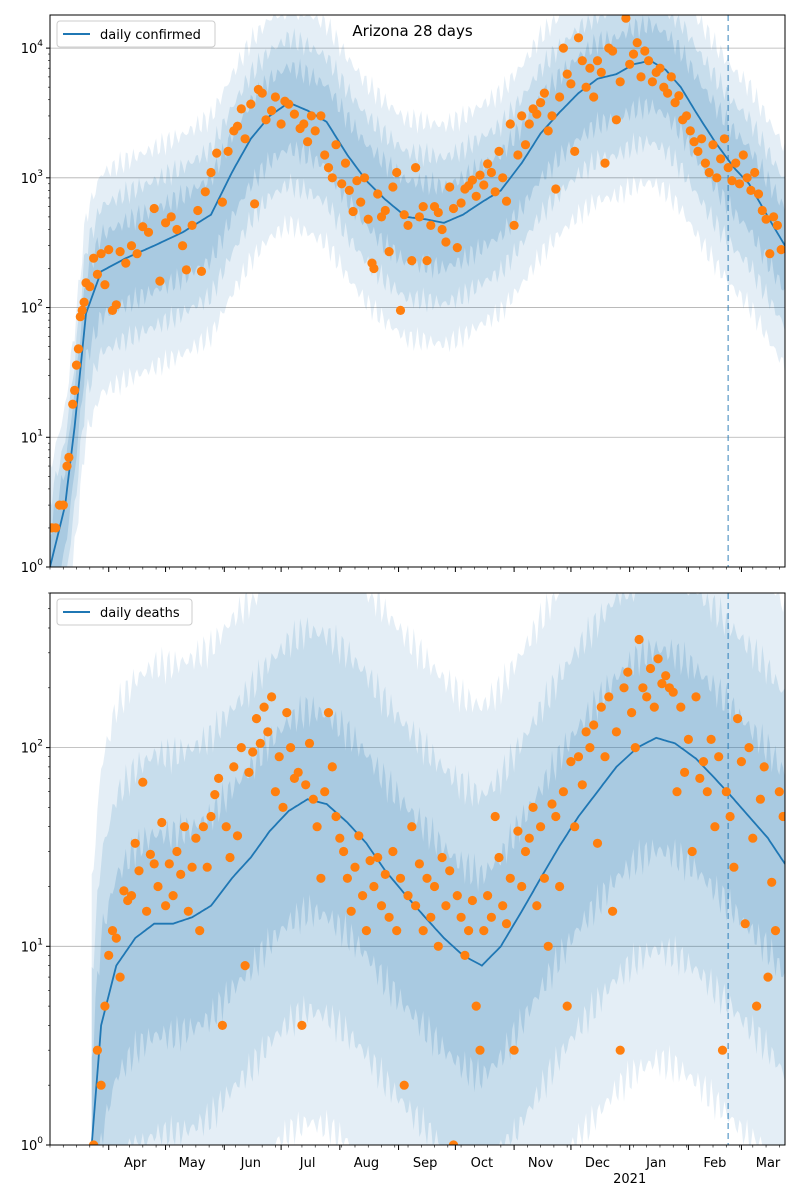  I want to click on legend-deaths: daily deaths, so click(124, 612).